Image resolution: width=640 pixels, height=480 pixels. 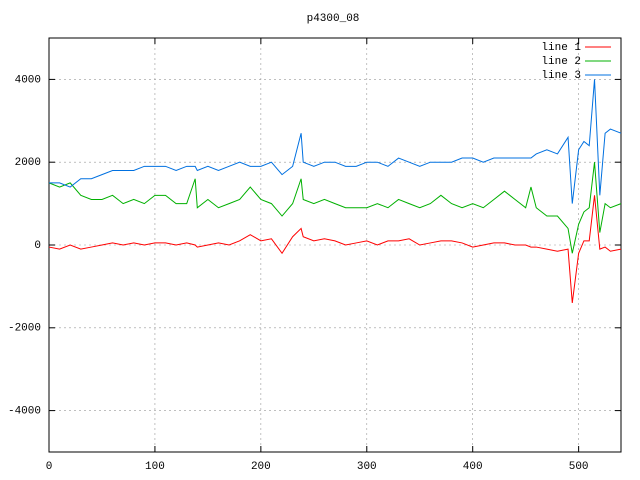 What do you see at coordinates (561, 48) in the screenshot?
I see `legend-label: line 1` at bounding box center [561, 48].